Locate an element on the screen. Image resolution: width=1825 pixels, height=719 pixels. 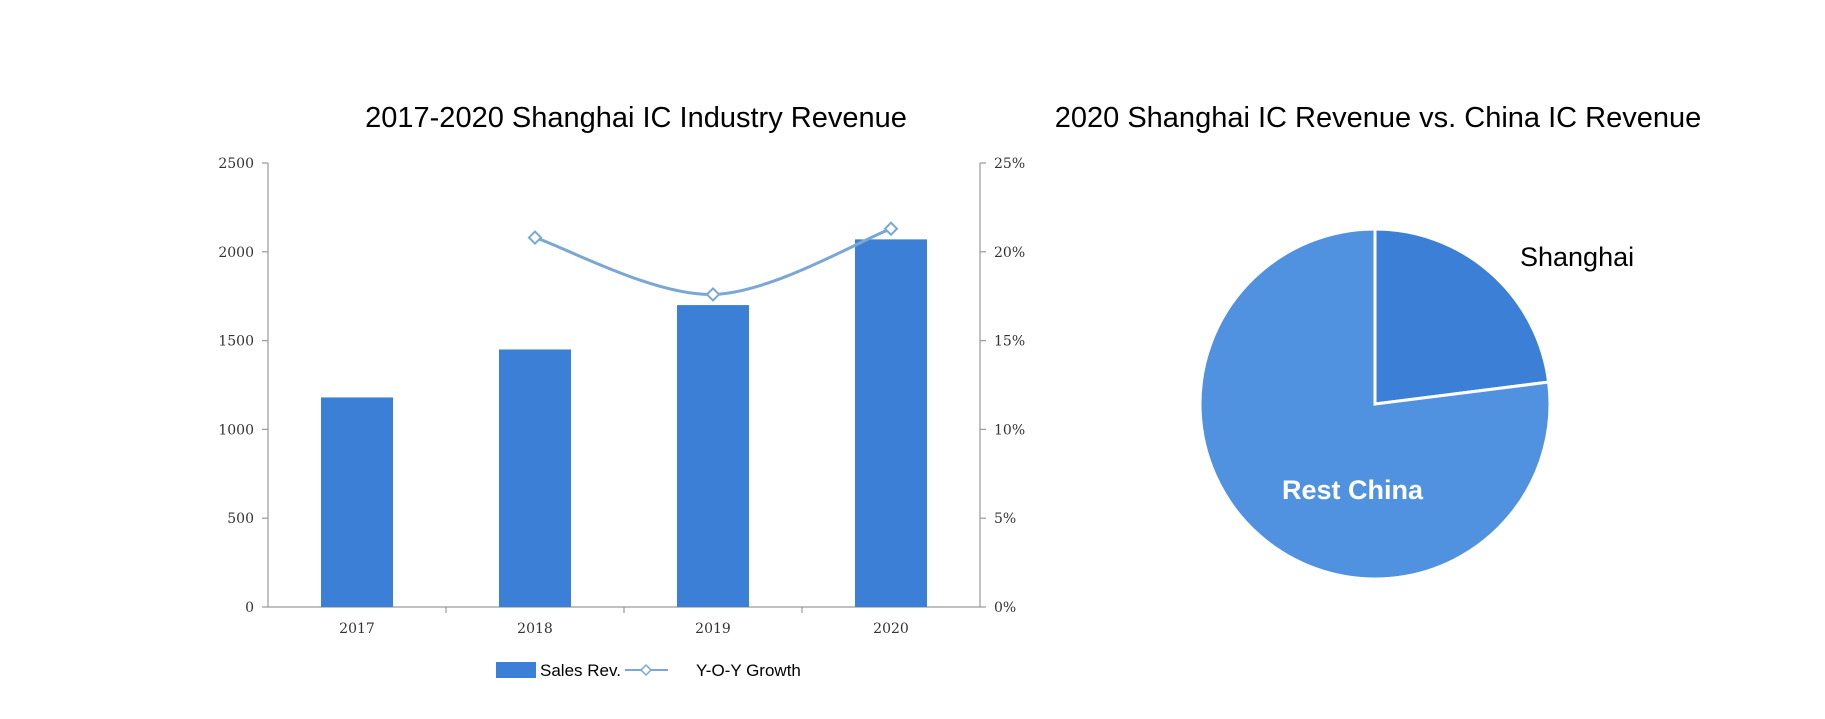
right-tick-label: 0% is located at coordinates (1005, 608).